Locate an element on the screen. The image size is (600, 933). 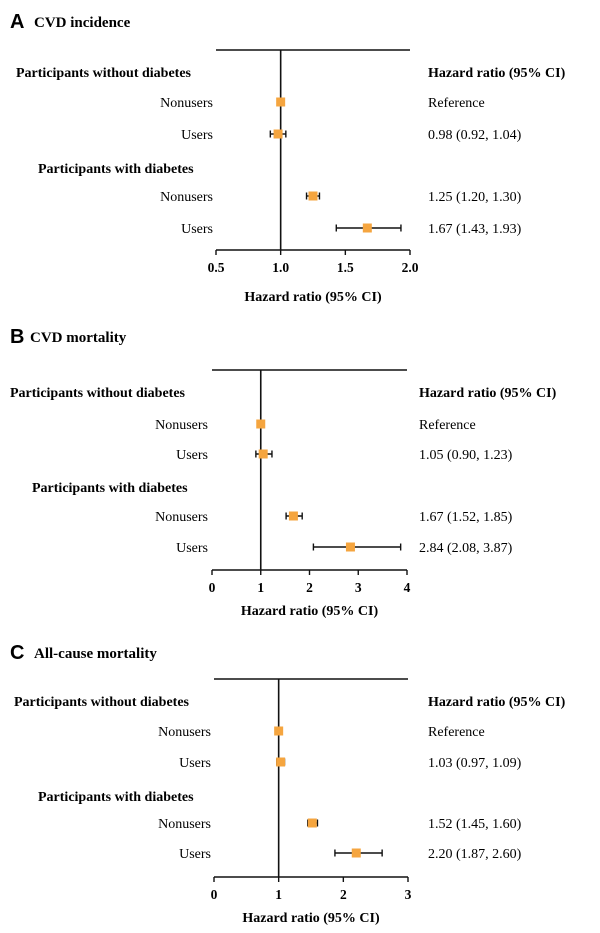
hr-value: 2.84 (2.08, 3.87) is located at coordinates (466, 548).